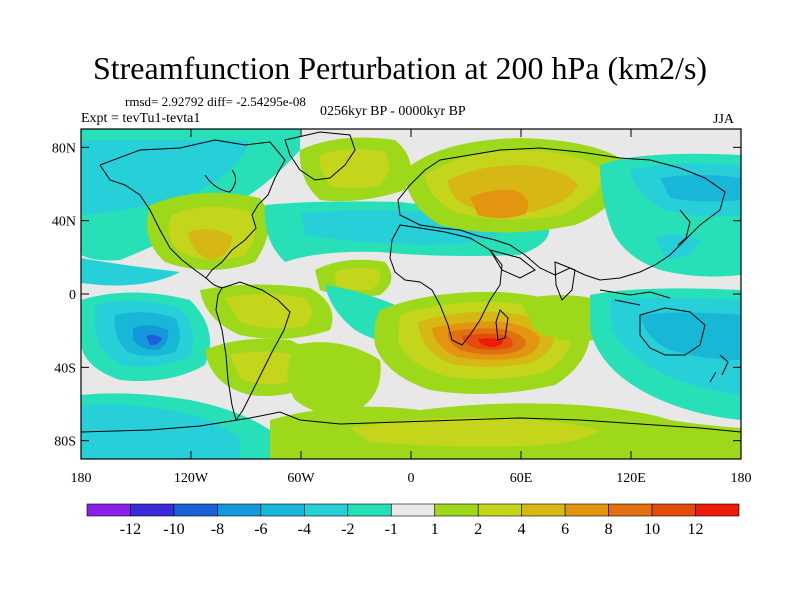 The width and height of the screenshot is (800, 600). Describe the element at coordinates (65, 442) in the screenshot. I see `lat-tick-label: 80S` at that location.